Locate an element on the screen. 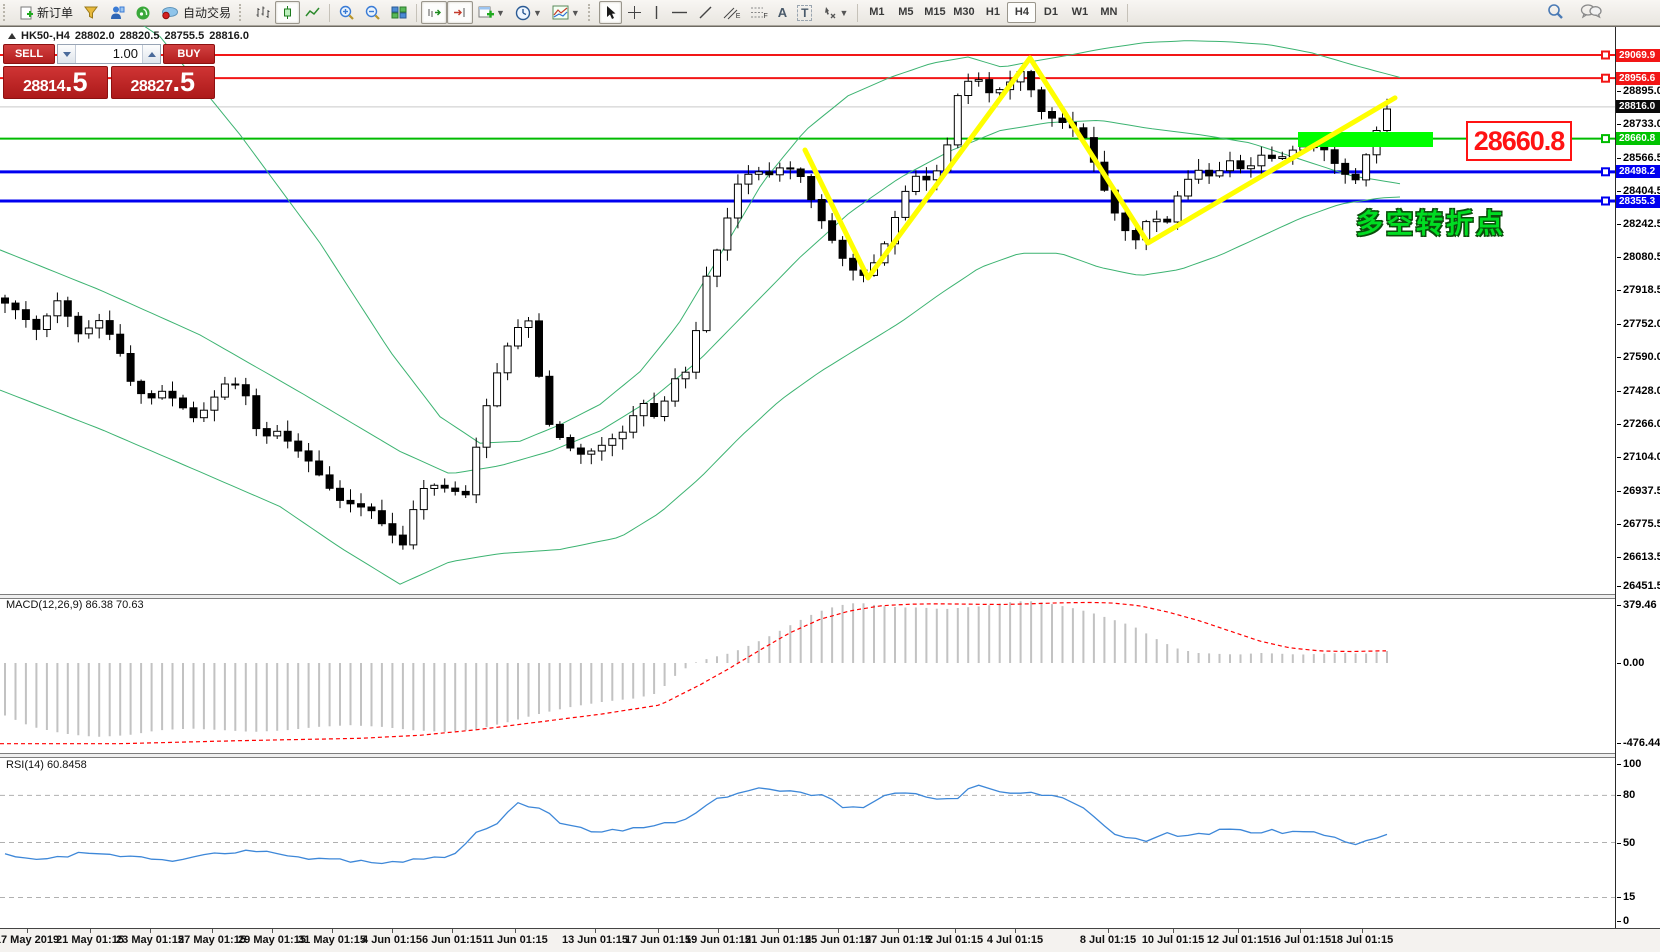 This screenshot has height=952, width=1660. timeframe-d1-button: D1 is located at coordinates (1050, 12).